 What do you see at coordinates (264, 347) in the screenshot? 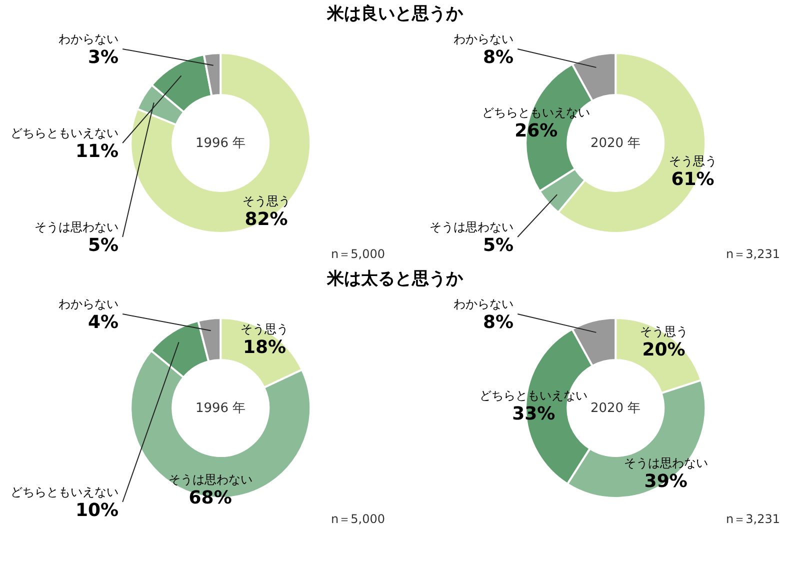
I see `data-label: 18%` at bounding box center [264, 347].